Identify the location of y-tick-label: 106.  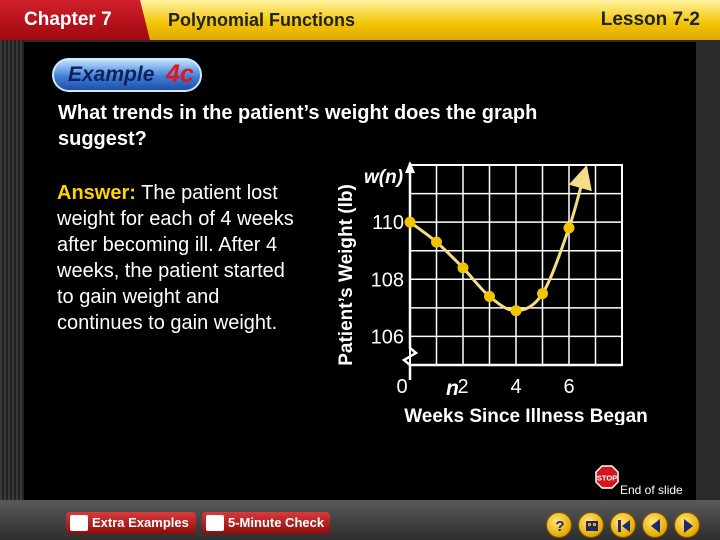
(387, 337).